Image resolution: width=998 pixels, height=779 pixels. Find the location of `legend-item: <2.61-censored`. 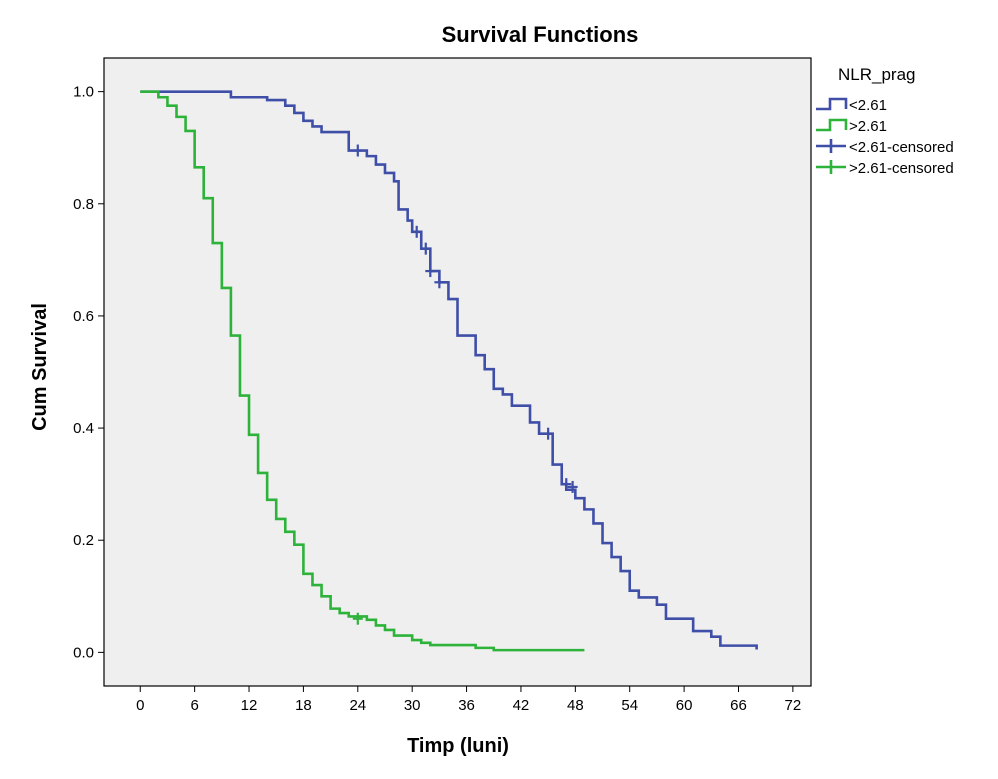

legend-item: <2.61-censored is located at coordinates (885, 147).